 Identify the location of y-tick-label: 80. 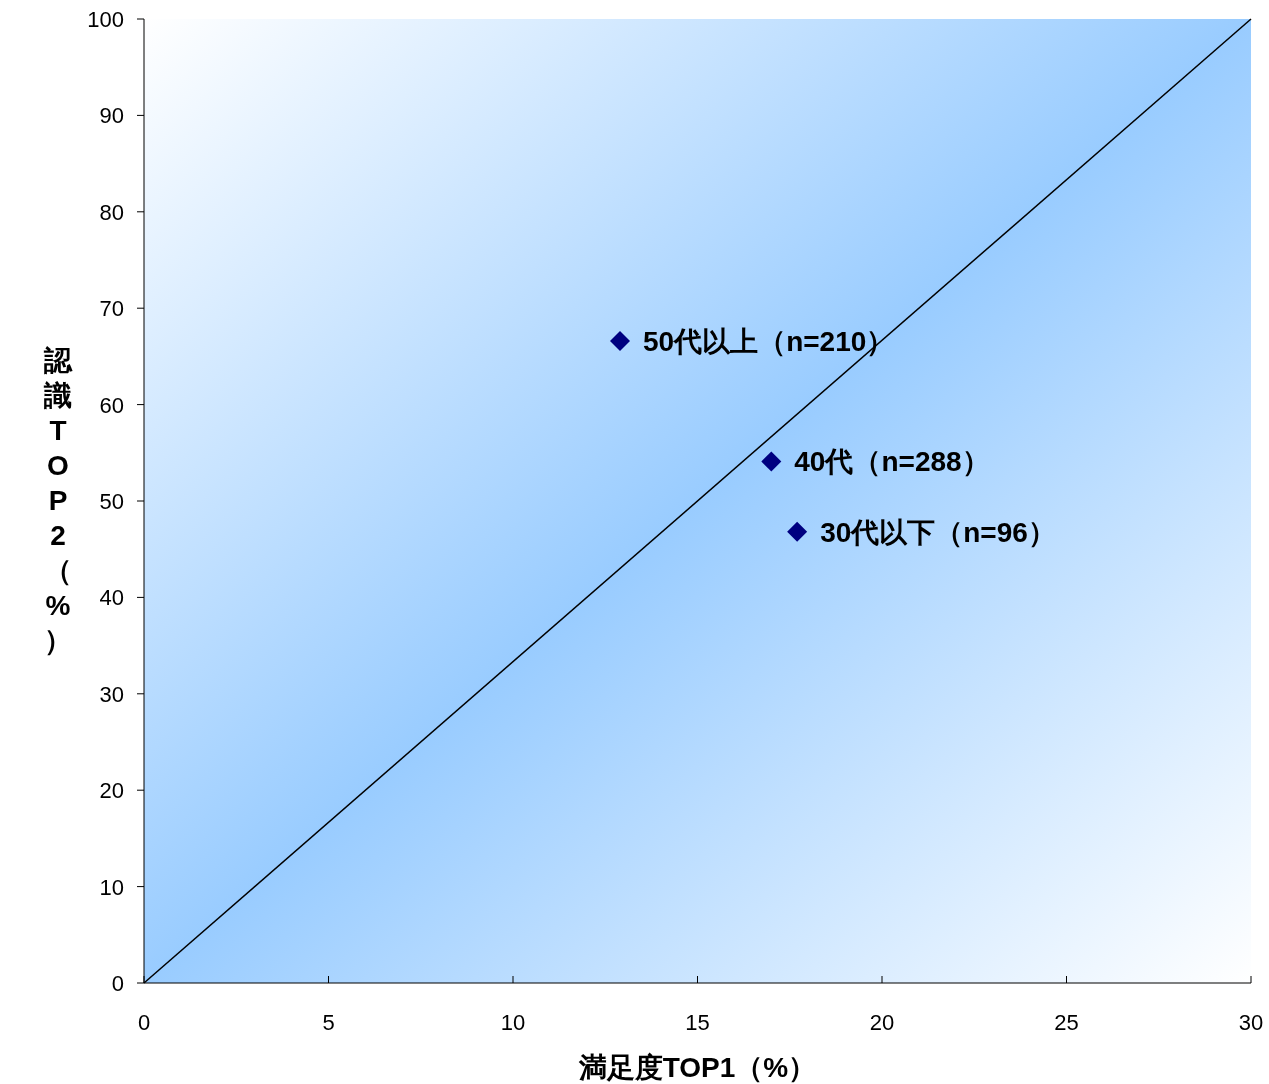
(111, 212).